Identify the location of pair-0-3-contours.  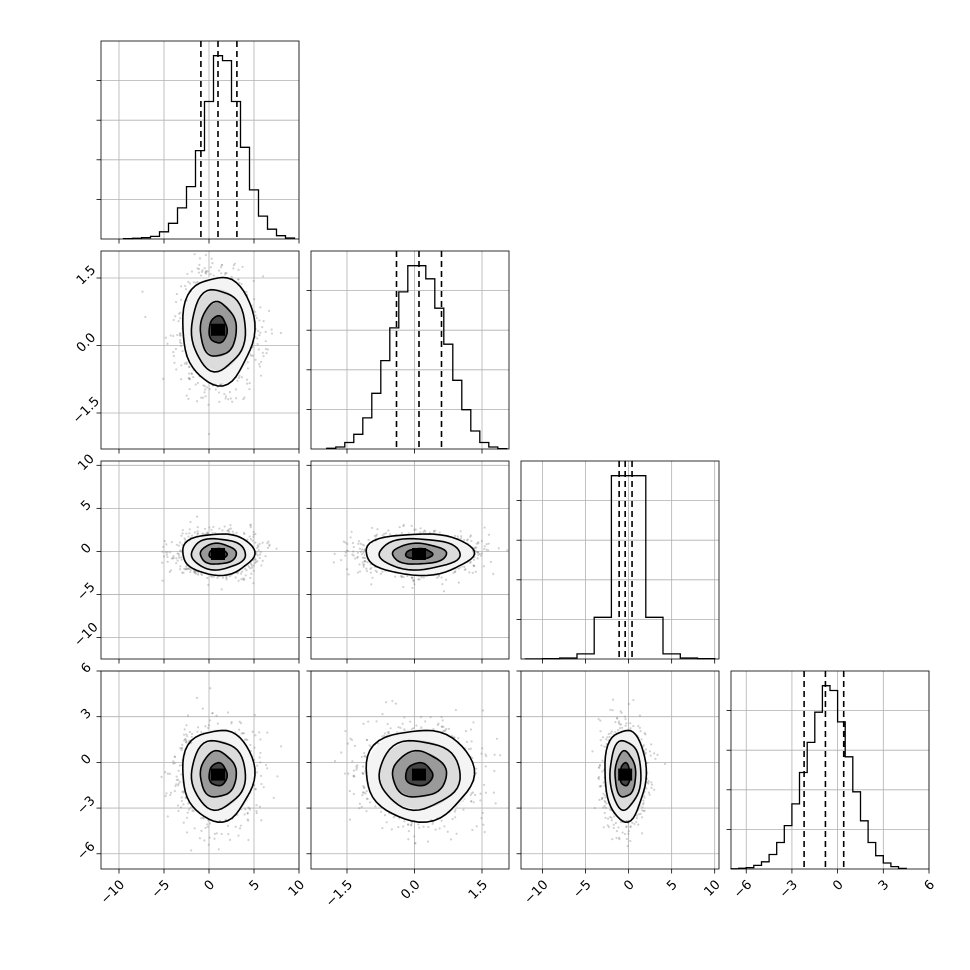
(218, 776).